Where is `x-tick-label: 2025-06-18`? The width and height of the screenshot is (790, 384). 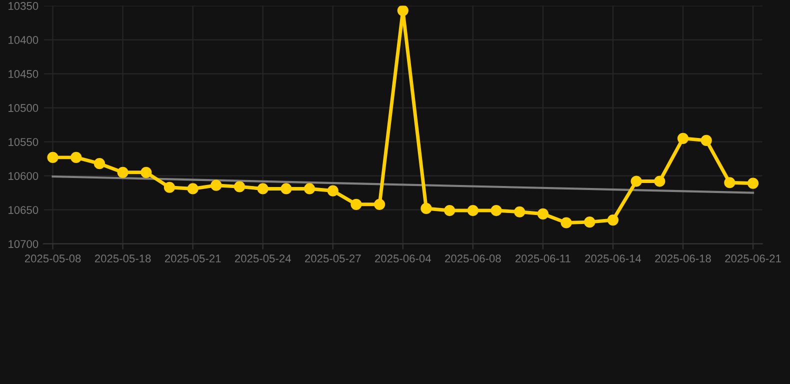 x-tick-label: 2025-06-18 is located at coordinates (683, 258).